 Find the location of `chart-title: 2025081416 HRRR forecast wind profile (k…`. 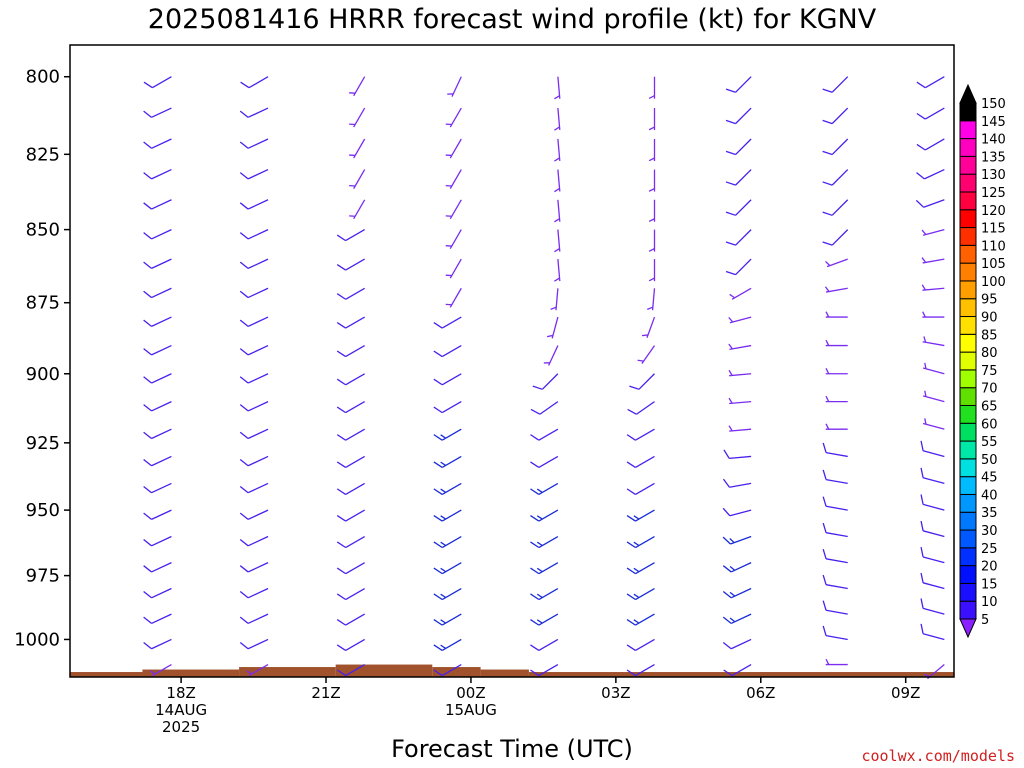

chart-title: 2025081416 HRRR forecast wind profile (k… is located at coordinates (512, 19).